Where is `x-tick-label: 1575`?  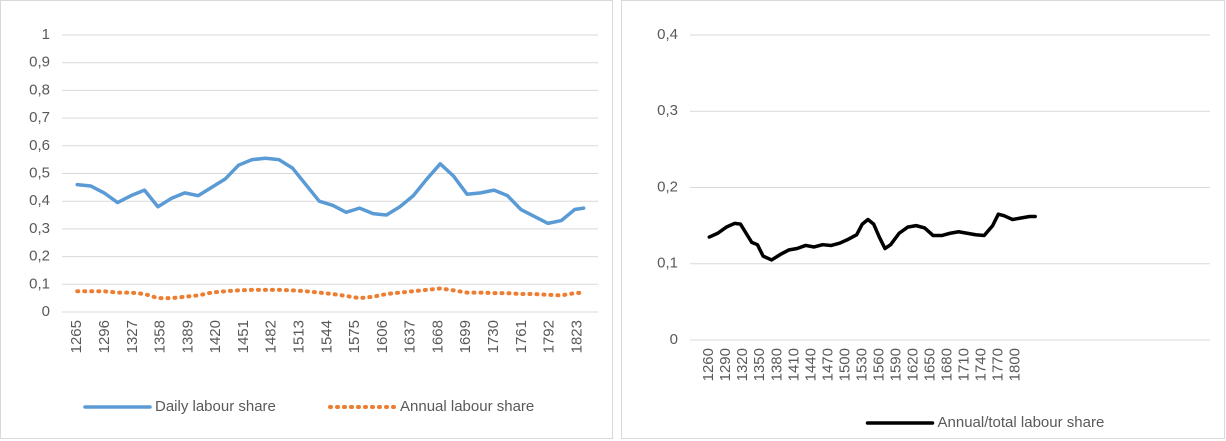
x-tick-label: 1575 is located at coordinates (354, 336).